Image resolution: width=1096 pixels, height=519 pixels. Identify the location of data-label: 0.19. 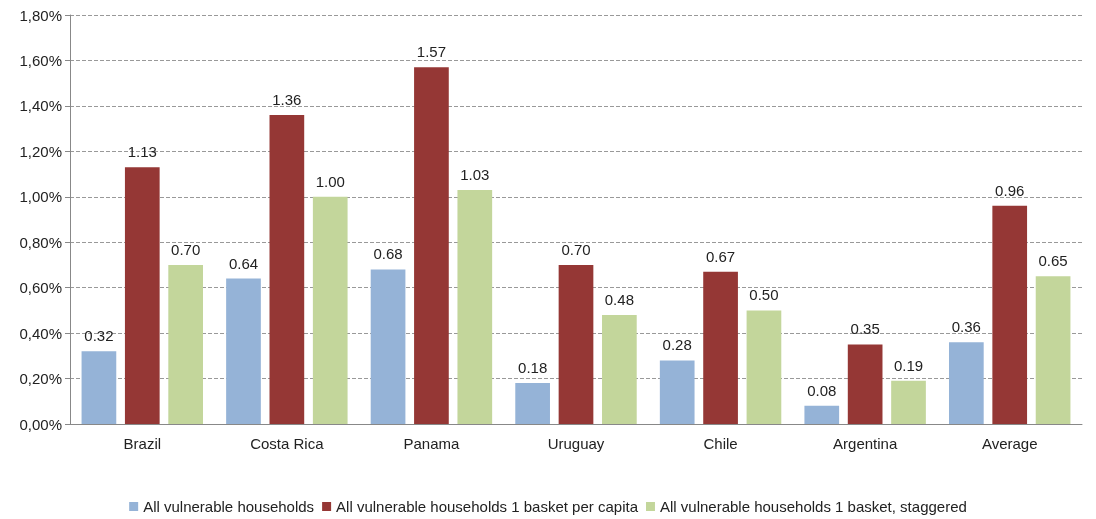
(908, 365).